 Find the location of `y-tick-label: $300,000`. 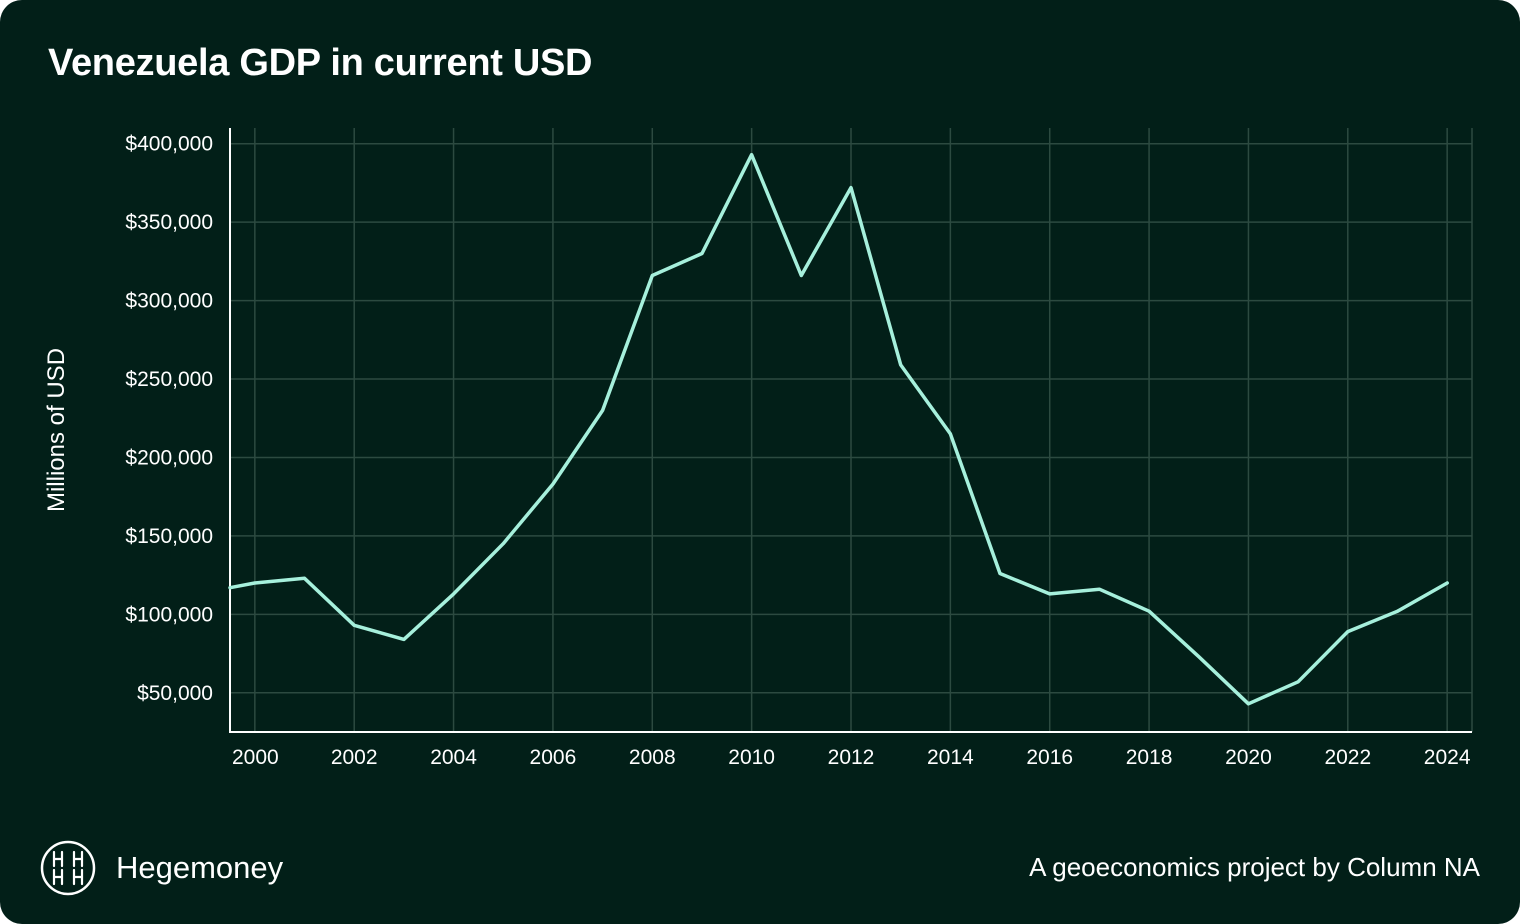

y-tick-label: $300,000 is located at coordinates (169, 301).